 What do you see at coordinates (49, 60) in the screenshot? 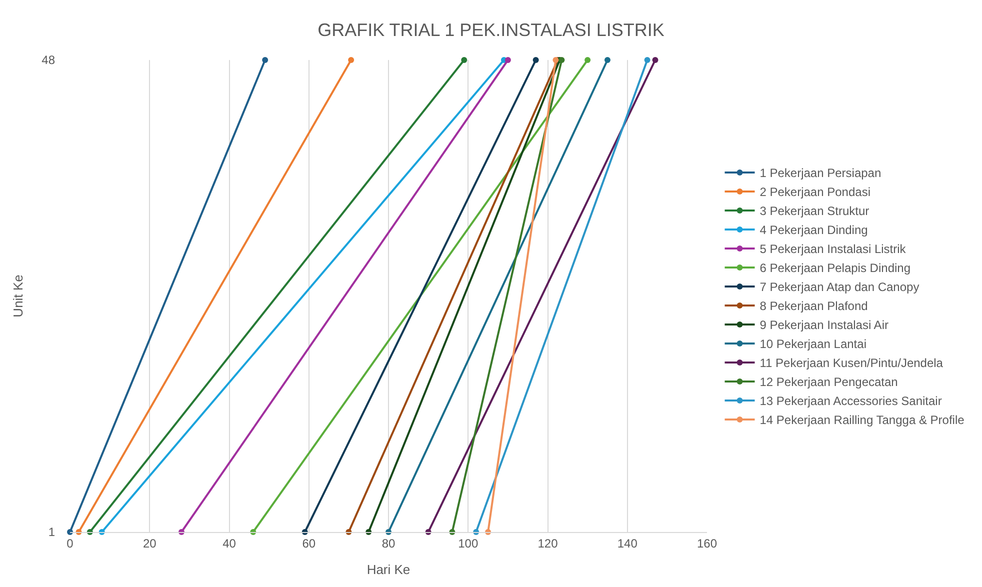
I see `y-tick-label: 48` at bounding box center [49, 60].